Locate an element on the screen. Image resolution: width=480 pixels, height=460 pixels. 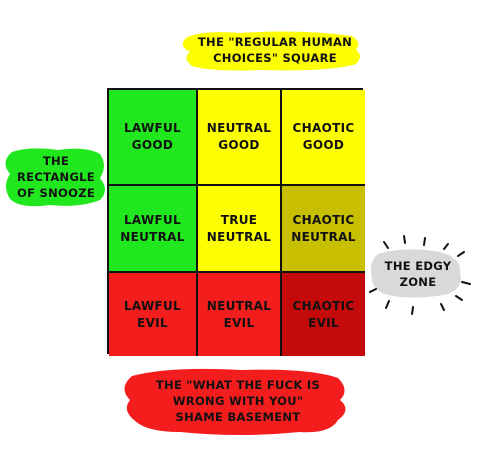
edgy-spikes is located at coordinates (420, 275).